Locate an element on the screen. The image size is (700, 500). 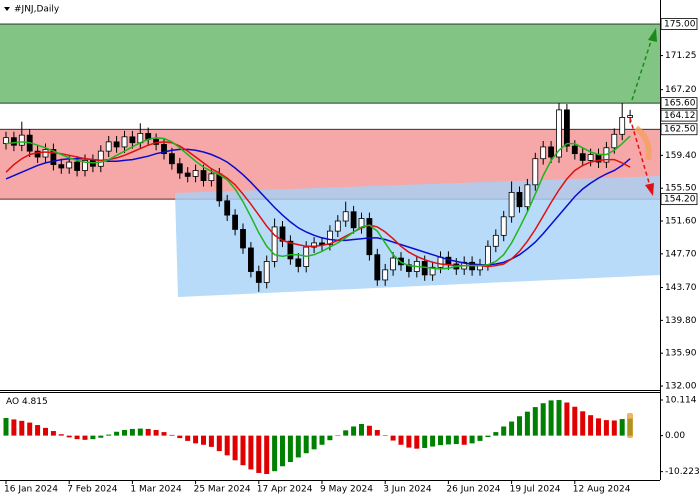
x-tick-label: 9 May 2024 is located at coordinates (346, 490).